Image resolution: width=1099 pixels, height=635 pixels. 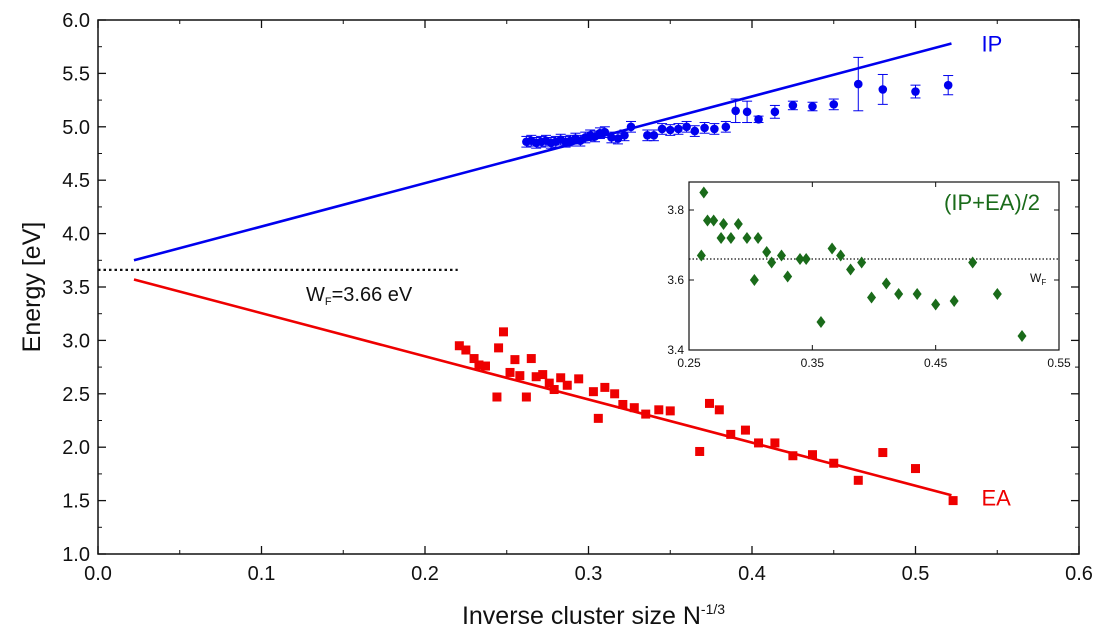 What do you see at coordinates (713, 609) in the screenshot?
I see `x-axis-label-exponent: -1/3` at bounding box center [713, 609].